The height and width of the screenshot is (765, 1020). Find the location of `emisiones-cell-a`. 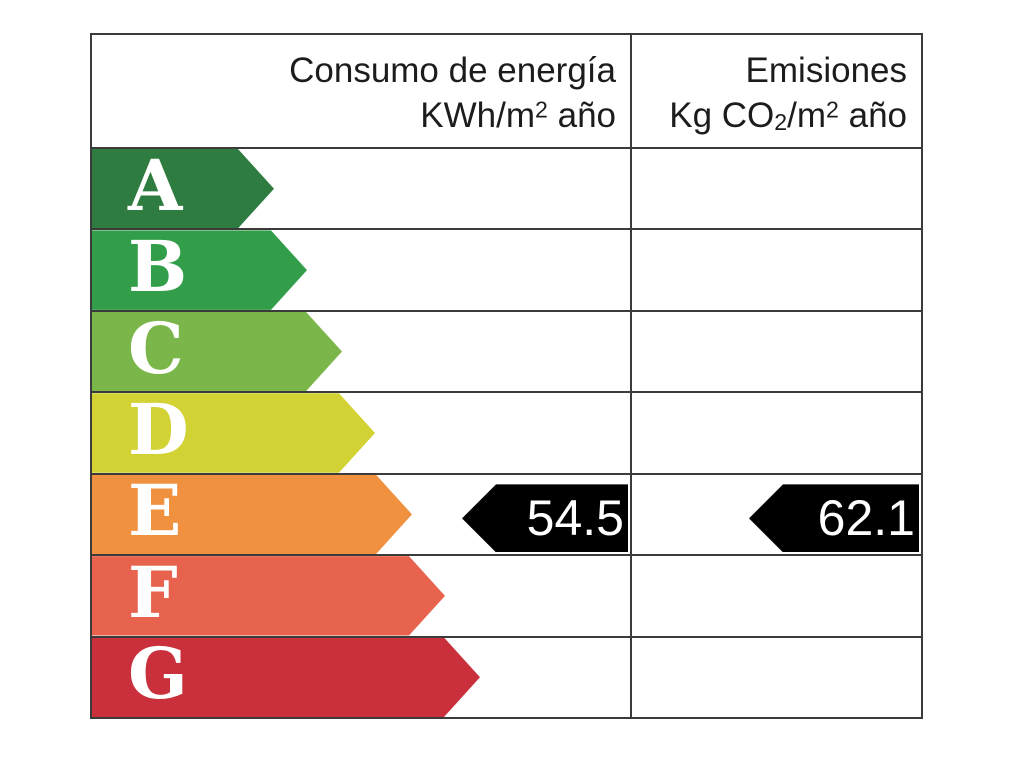

emisiones-cell-a is located at coordinates (776, 188).